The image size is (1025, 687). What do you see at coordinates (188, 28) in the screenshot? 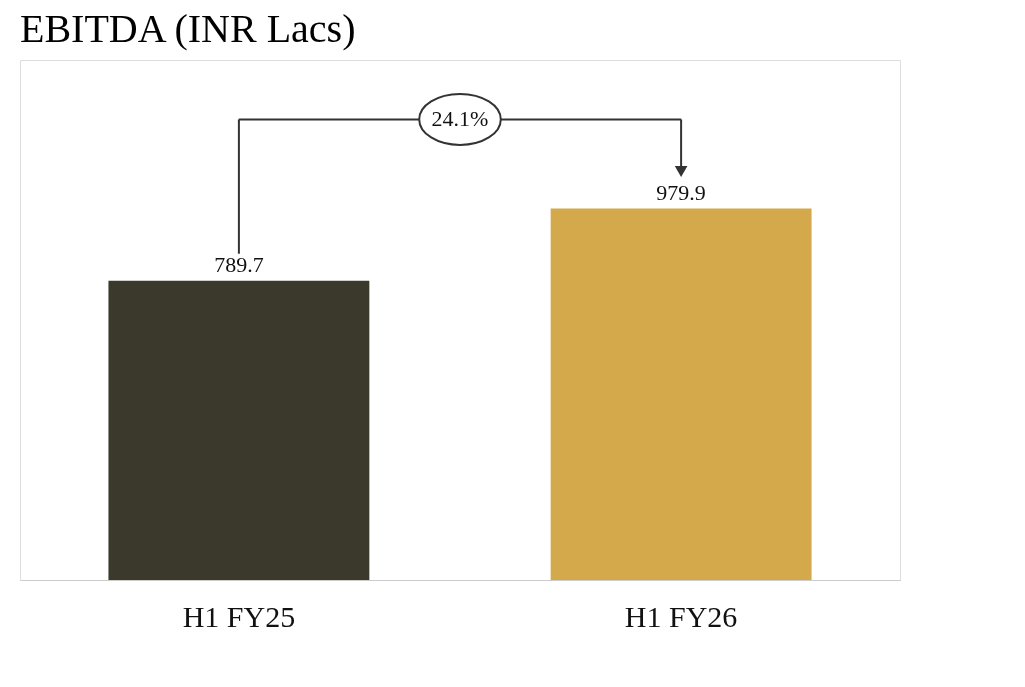
I see `chart-title: EBITDA (INR Lacs)` at bounding box center [188, 28].